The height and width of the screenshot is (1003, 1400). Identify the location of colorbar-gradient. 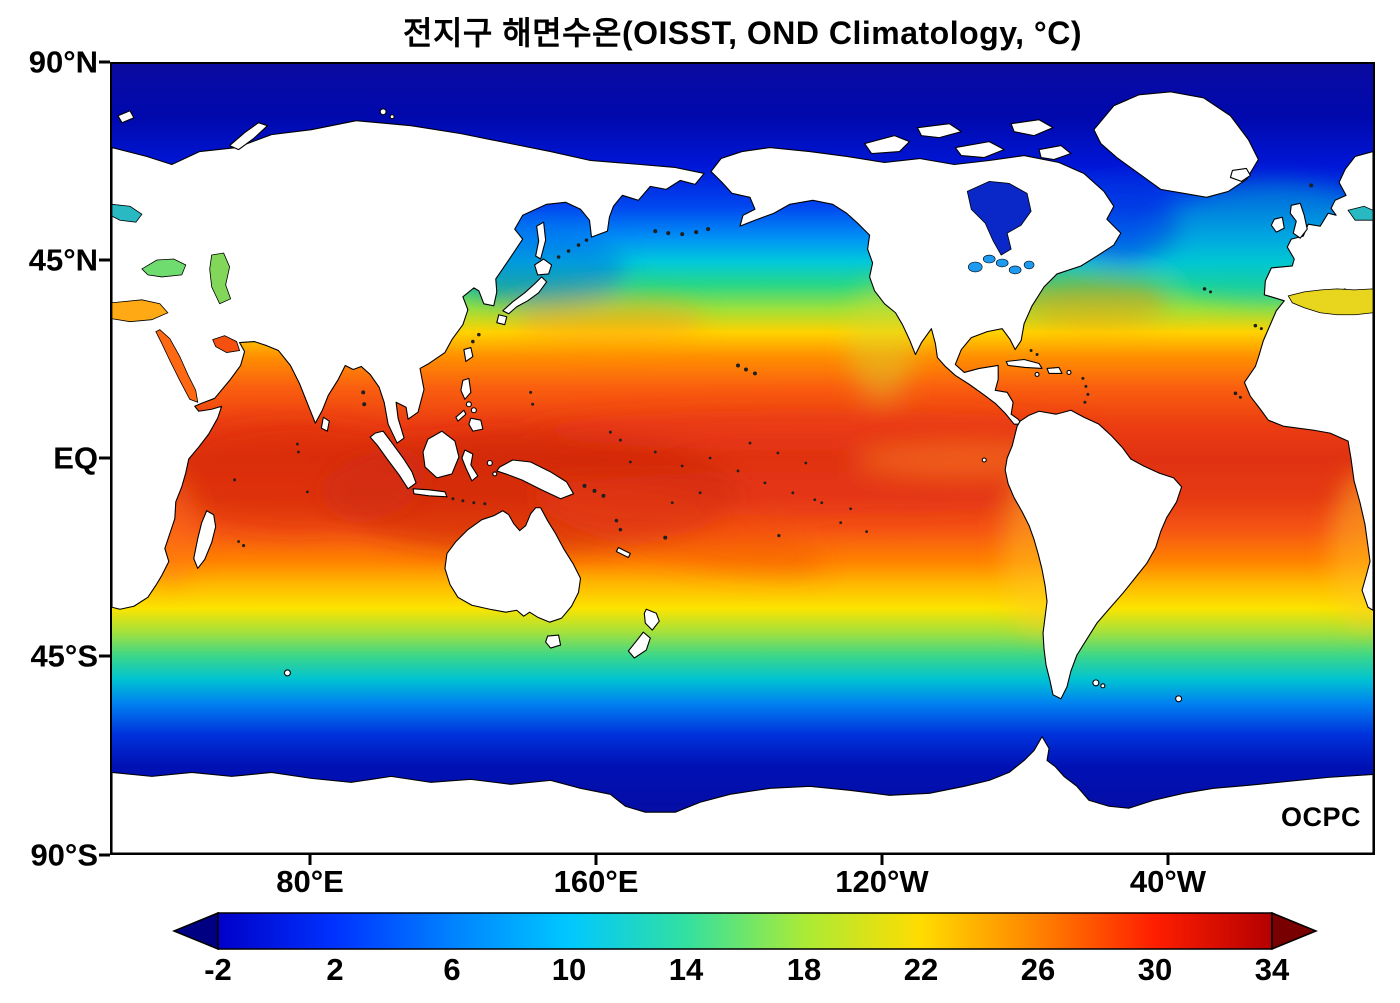
(745, 931).